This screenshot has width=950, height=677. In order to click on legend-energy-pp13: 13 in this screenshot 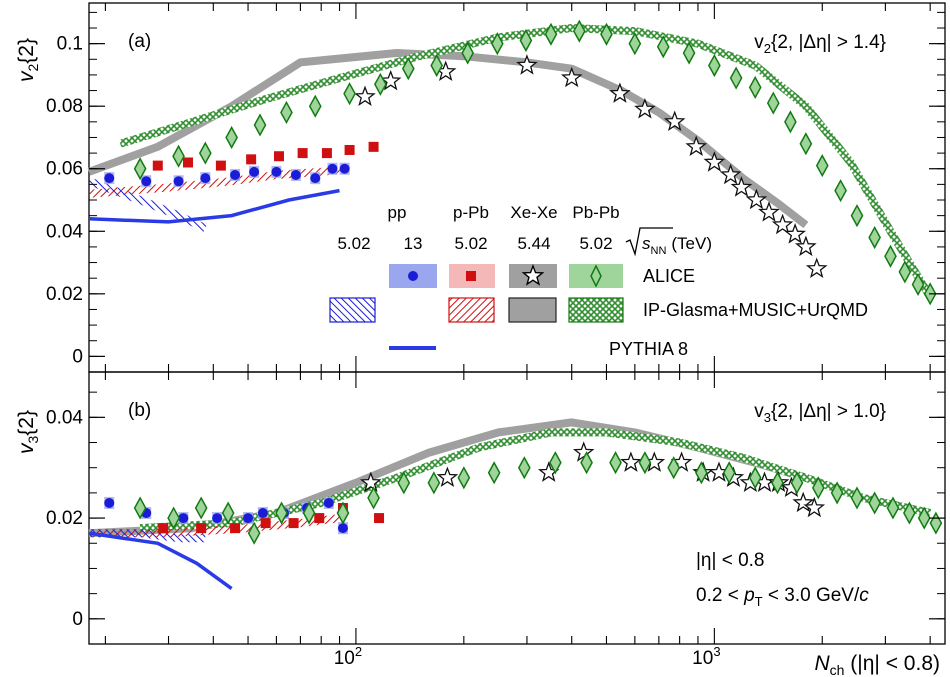, I will do `click(413, 243)`.